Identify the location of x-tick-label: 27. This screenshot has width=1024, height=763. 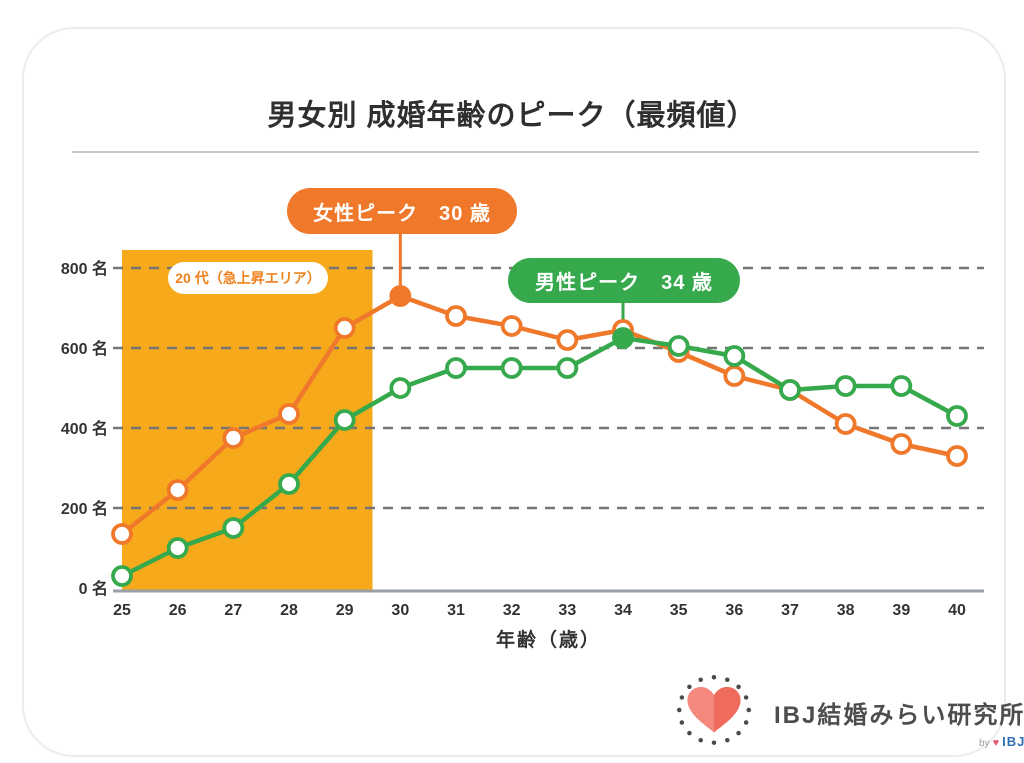
(233, 610).